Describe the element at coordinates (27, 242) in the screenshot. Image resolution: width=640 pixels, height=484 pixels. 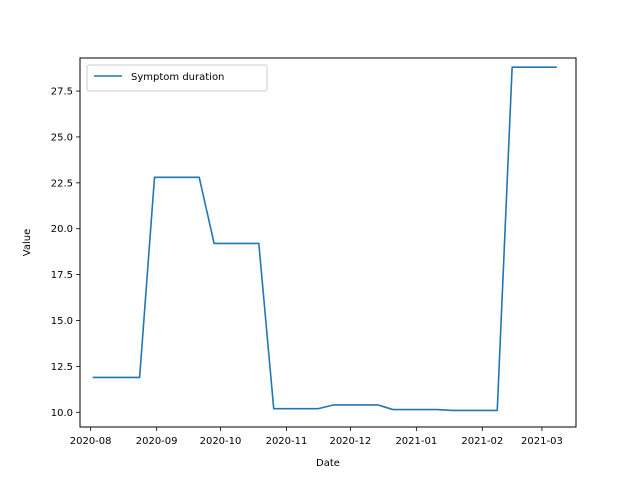
I see `y-axis-label: Value` at that location.